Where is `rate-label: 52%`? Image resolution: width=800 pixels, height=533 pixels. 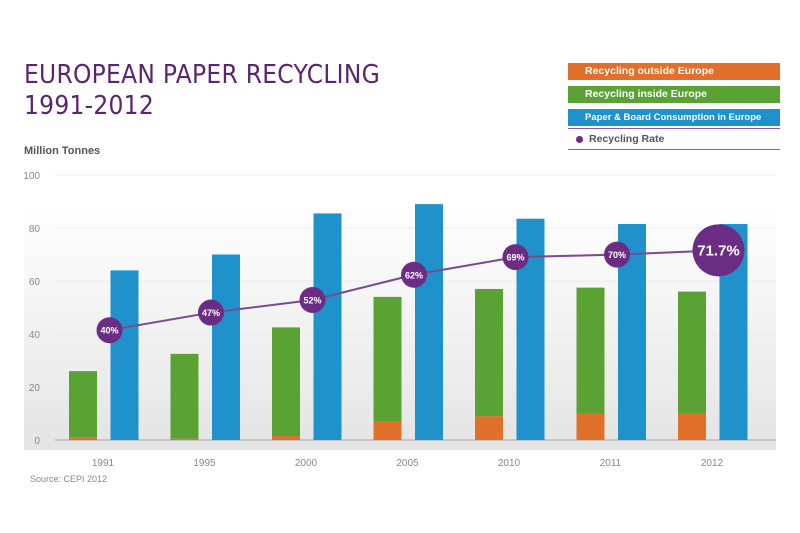 rate-label: 52% is located at coordinates (312, 300).